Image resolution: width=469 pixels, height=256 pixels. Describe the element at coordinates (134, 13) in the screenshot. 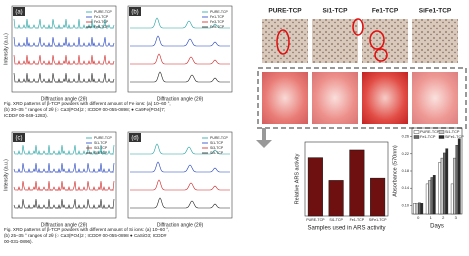

I see `panel-label: (b)` at that location.